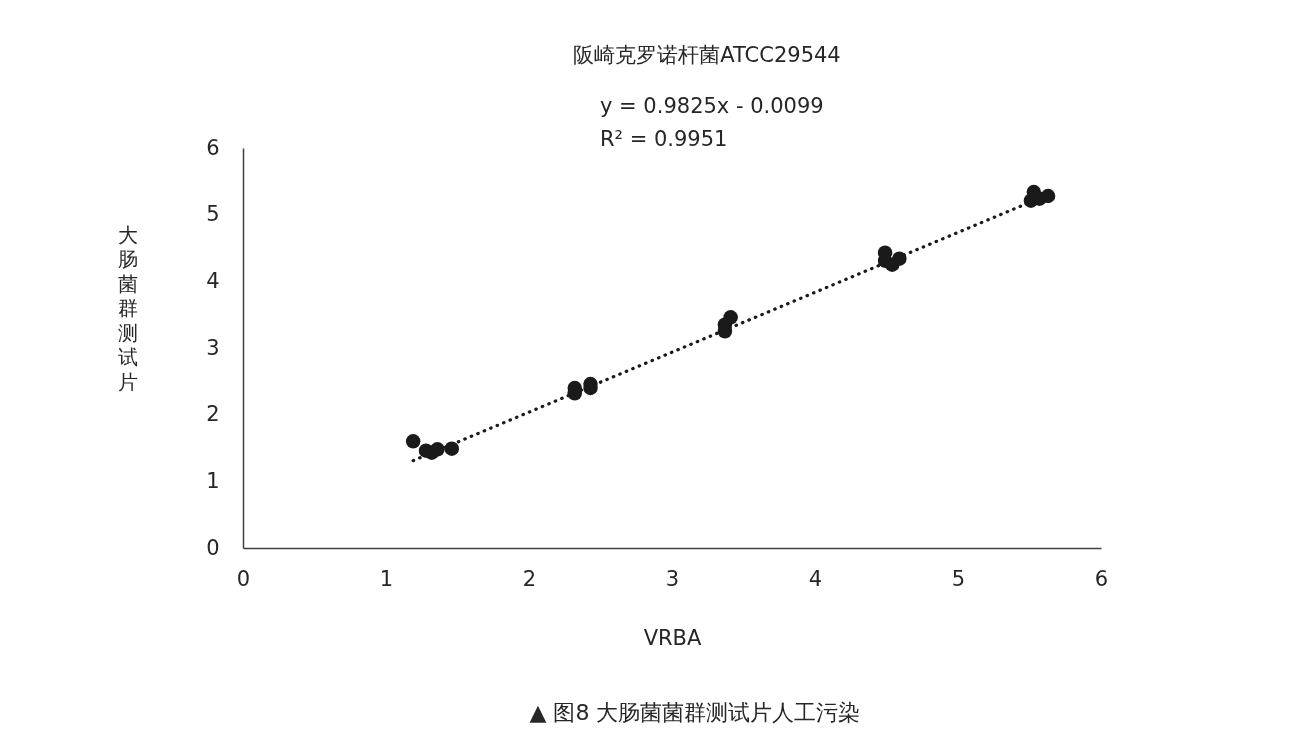 This screenshot has height=750, width=1300. What do you see at coordinates (127, 308) in the screenshot?
I see `y-axis-title: 大肠菌群测试片` at bounding box center [127, 308].